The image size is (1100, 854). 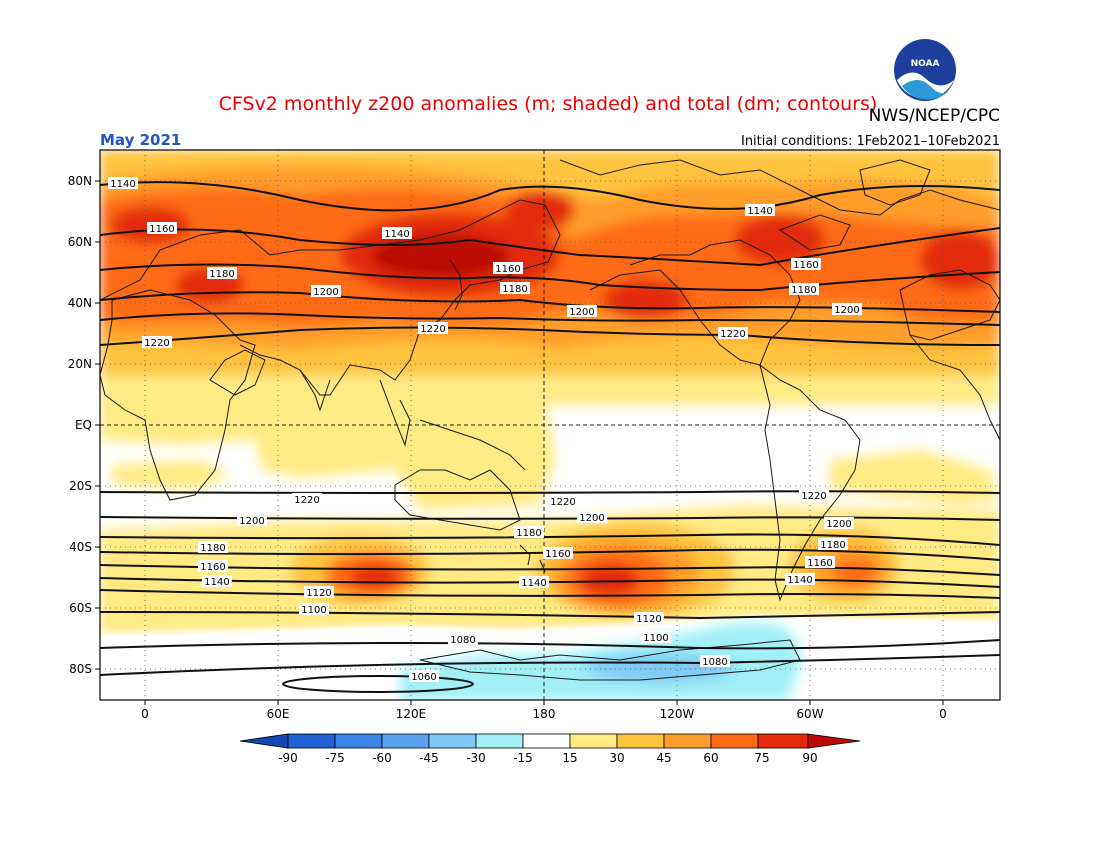 I want to click on colorbar-label: 15, so click(x=569, y=758).